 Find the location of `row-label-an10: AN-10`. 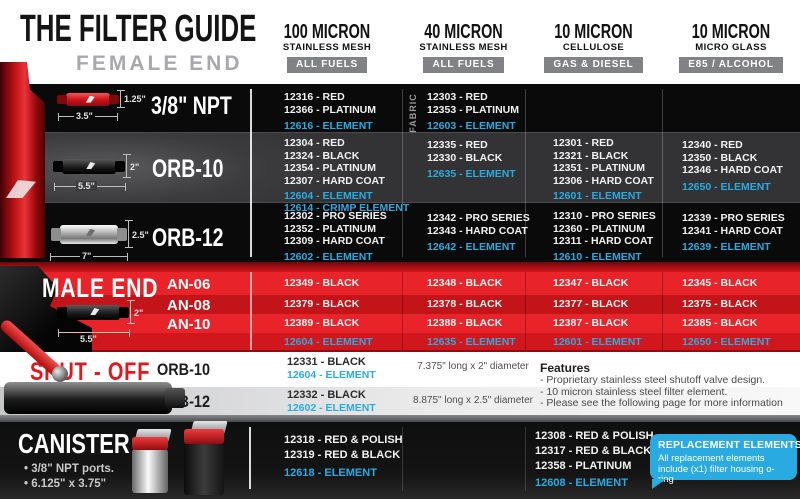

row-label-an10: AN-10 is located at coordinates (189, 324).